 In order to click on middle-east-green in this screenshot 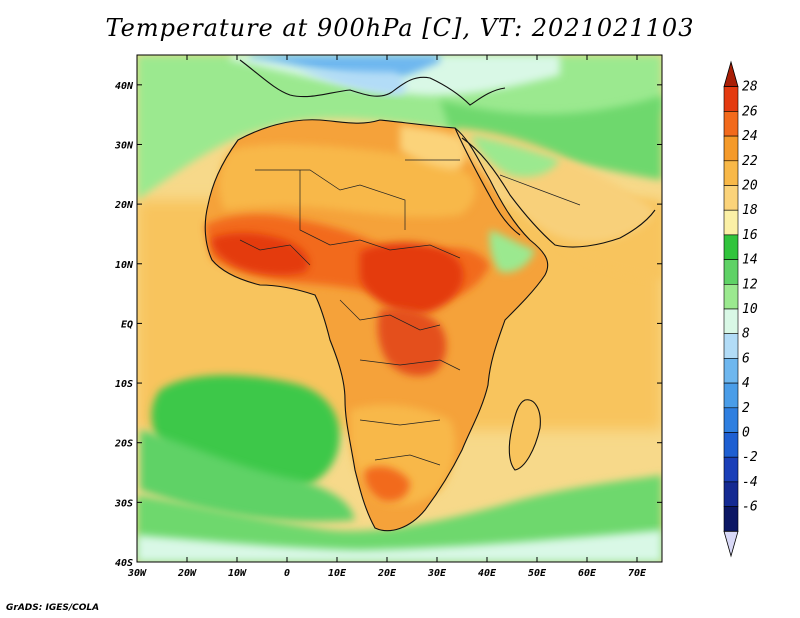, I will do `click(551, 137)`.